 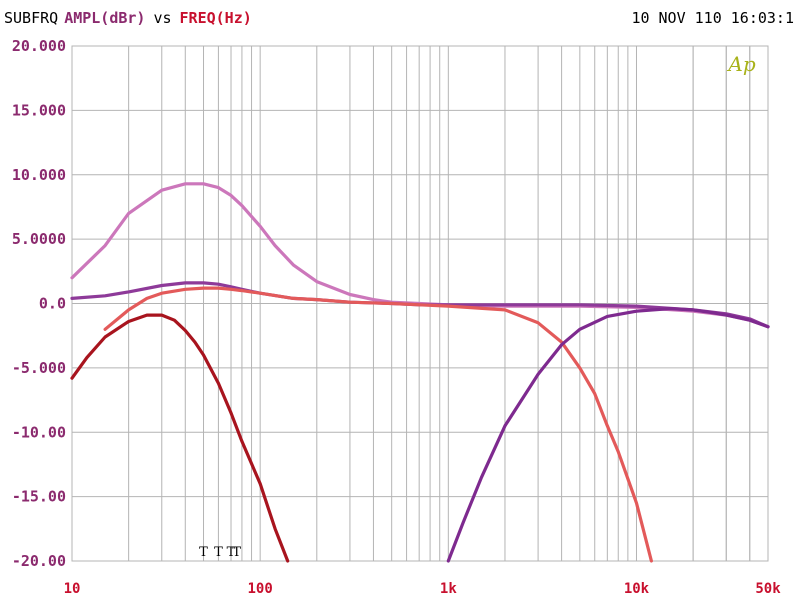 What do you see at coordinates (39, 368) in the screenshot?
I see `y-tick-label: -5.000` at bounding box center [39, 368].